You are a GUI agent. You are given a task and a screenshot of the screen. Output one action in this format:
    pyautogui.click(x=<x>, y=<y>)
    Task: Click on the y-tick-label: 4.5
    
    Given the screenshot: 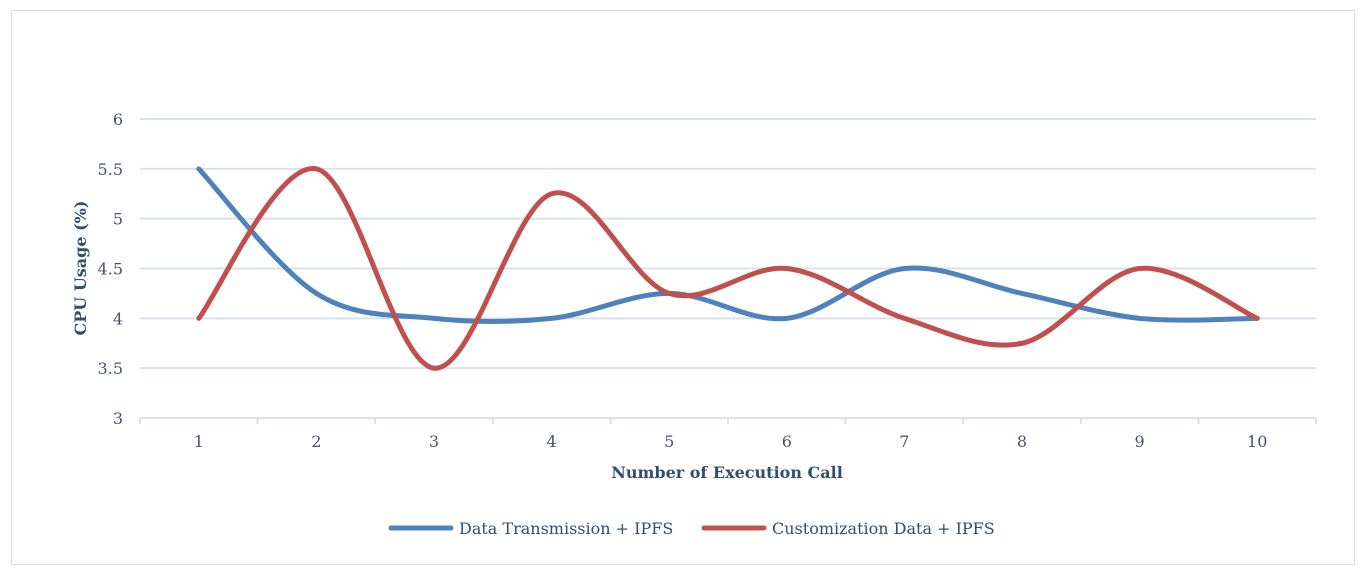 What is the action you would take?
    pyautogui.click(x=110, y=269)
    